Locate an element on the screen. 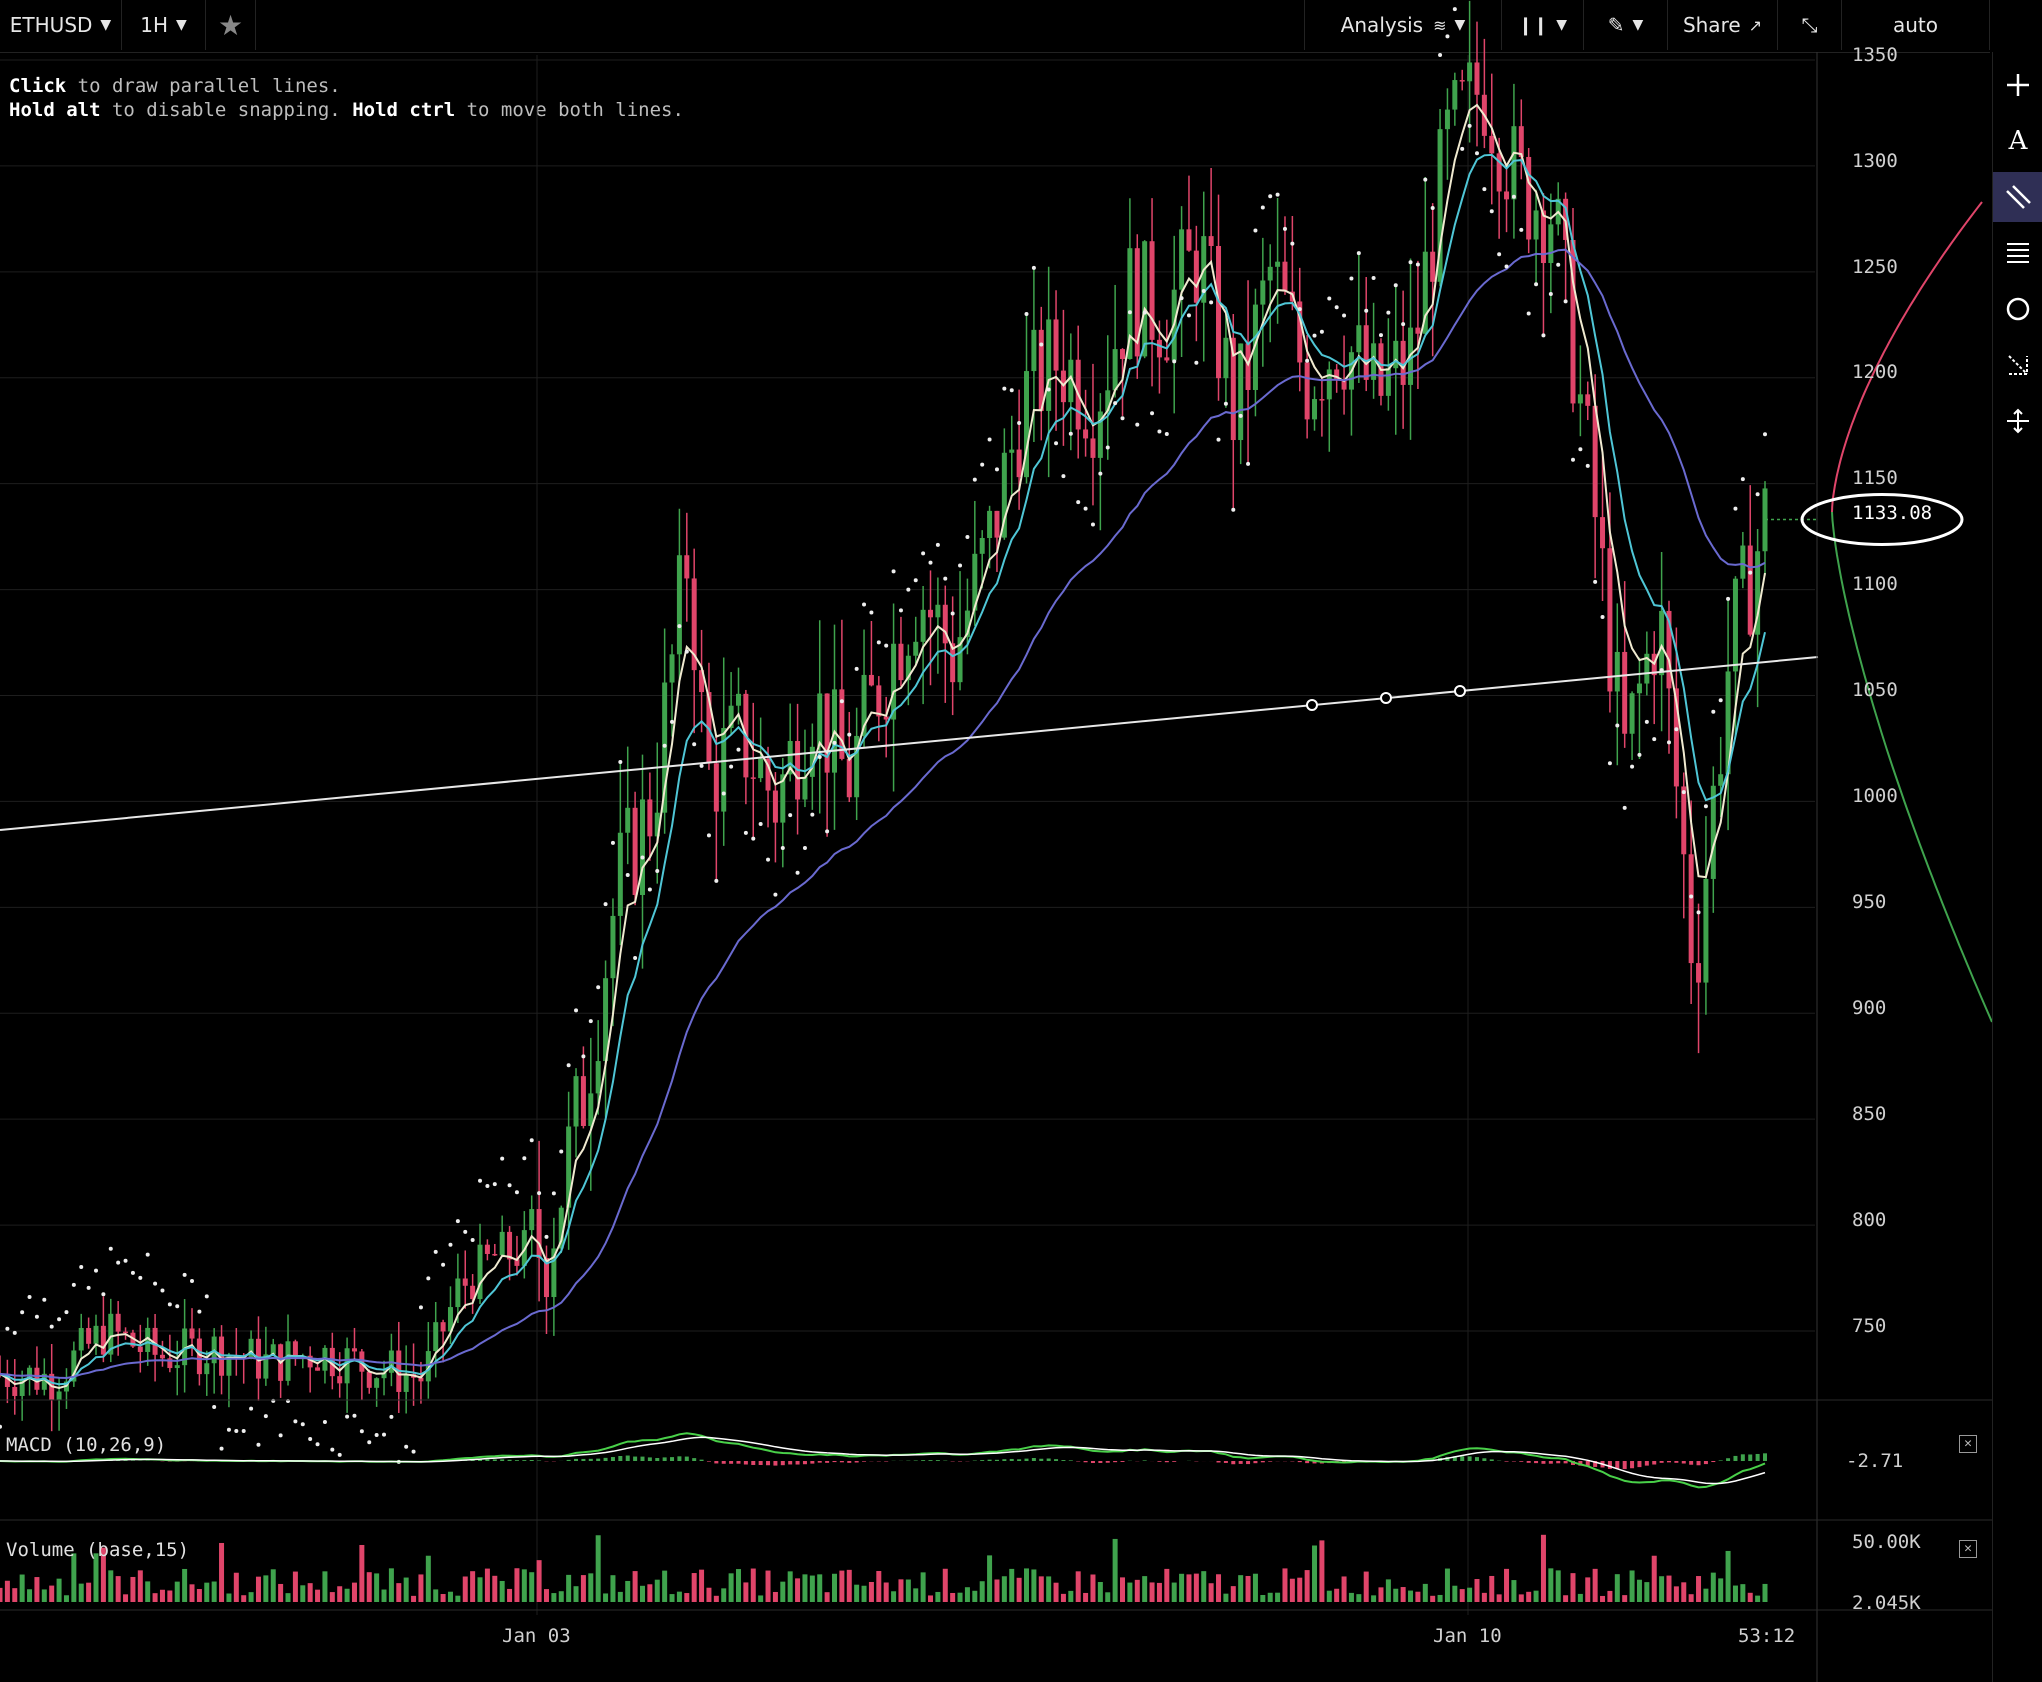 This screenshot has height=1682, width=2042. draw-menu: ✎ ▼ is located at coordinates (1626, 25).